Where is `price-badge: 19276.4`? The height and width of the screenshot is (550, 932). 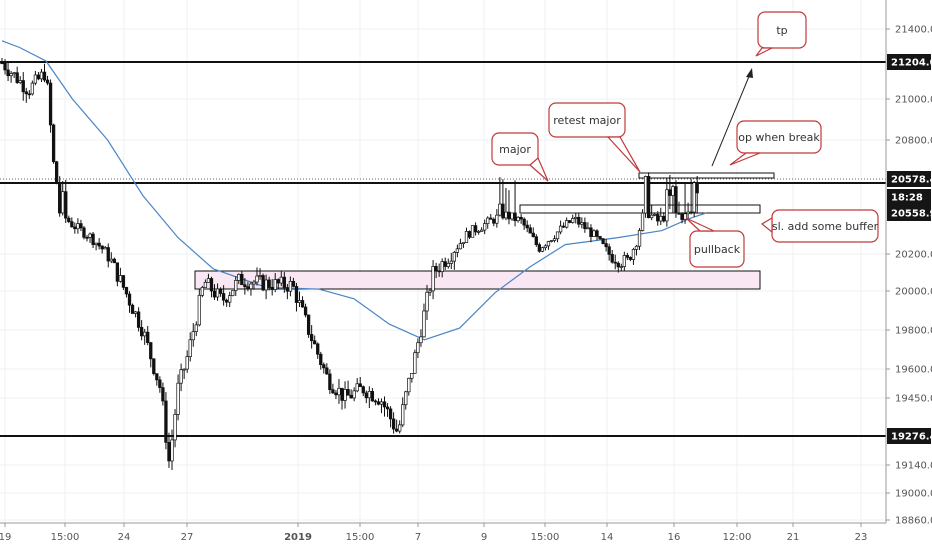
price-badge: 19276.4 is located at coordinates (909, 436).